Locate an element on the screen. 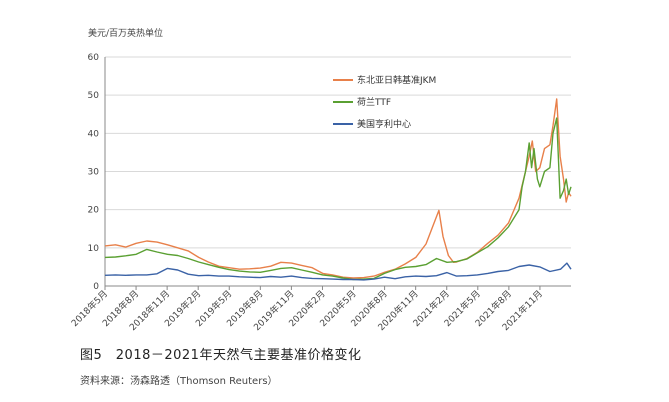 This screenshot has height=402, width=669. y-axis-label: 美元/百万英热单位 is located at coordinates (125, 33).